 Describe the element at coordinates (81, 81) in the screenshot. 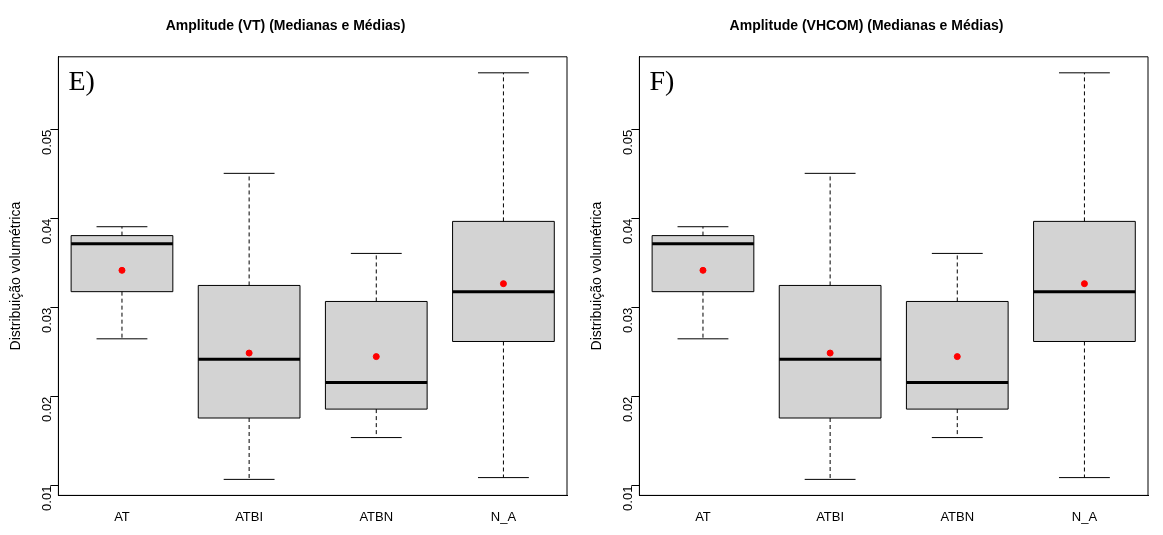

I see `annotation: E)` at that location.